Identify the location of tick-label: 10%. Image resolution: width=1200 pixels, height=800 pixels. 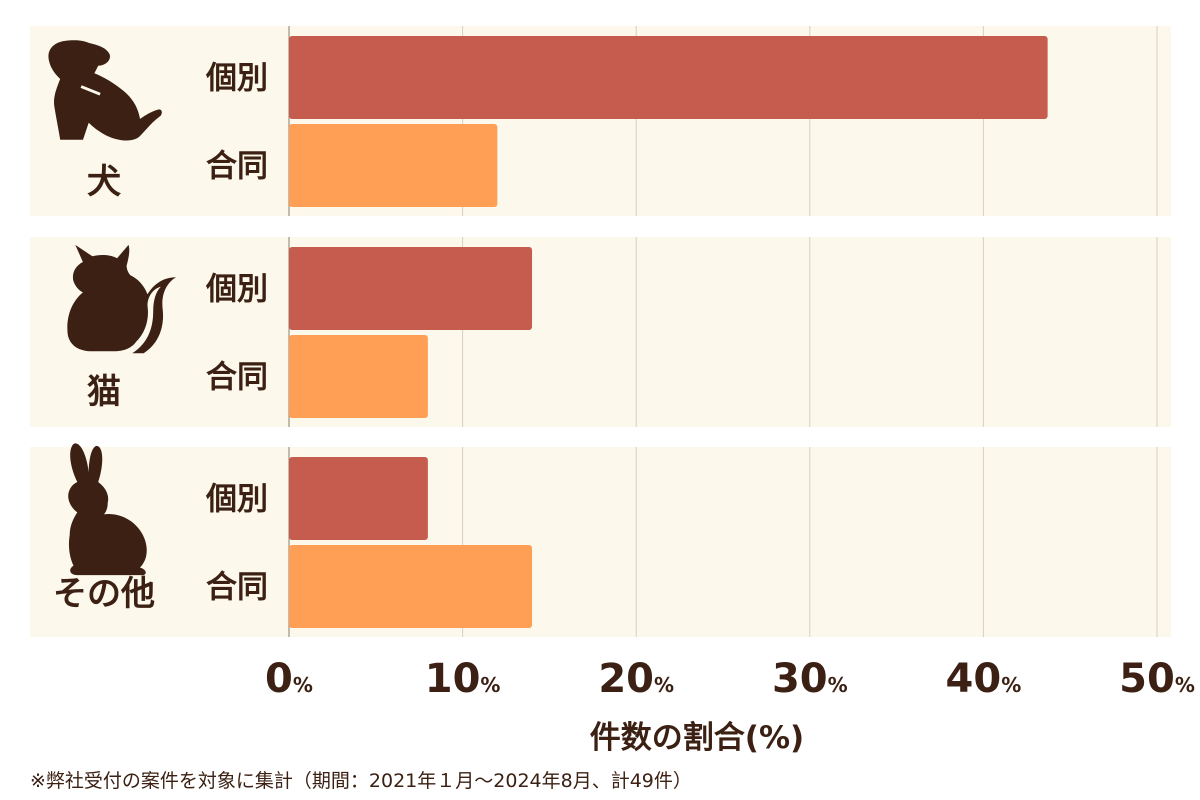
(463, 679).